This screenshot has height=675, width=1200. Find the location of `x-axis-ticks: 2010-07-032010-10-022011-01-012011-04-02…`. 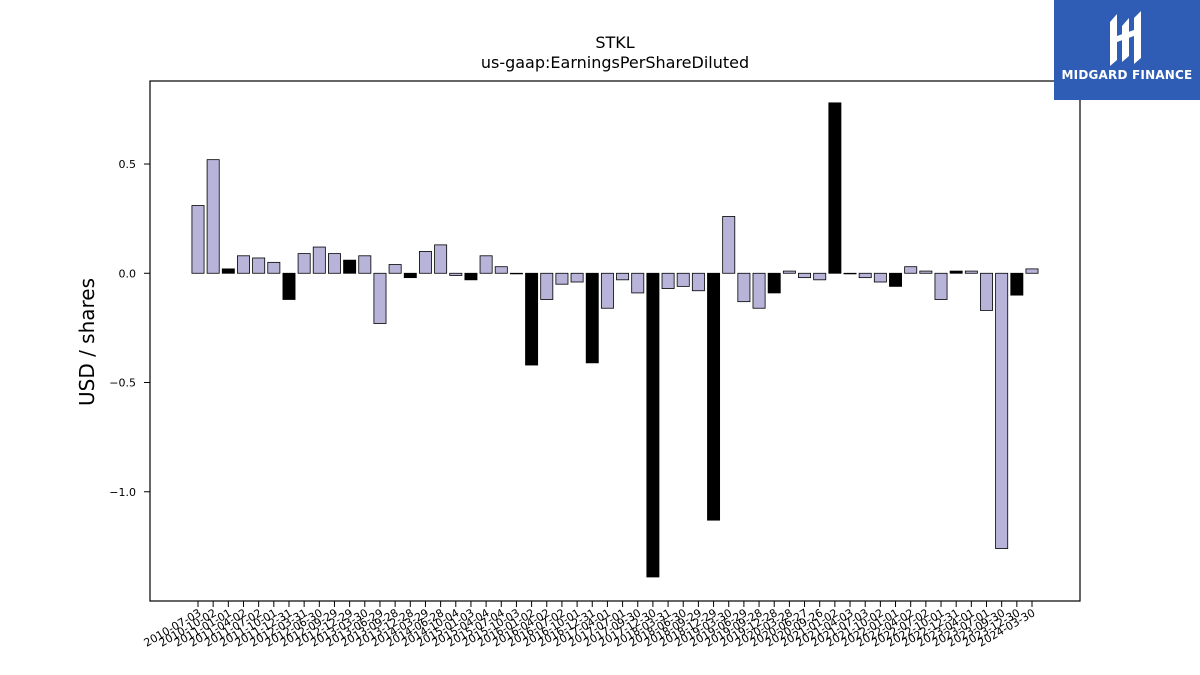

x-axis-ticks: 2010-07-032010-10-022011-01-012011-04-02… is located at coordinates (590, 625).